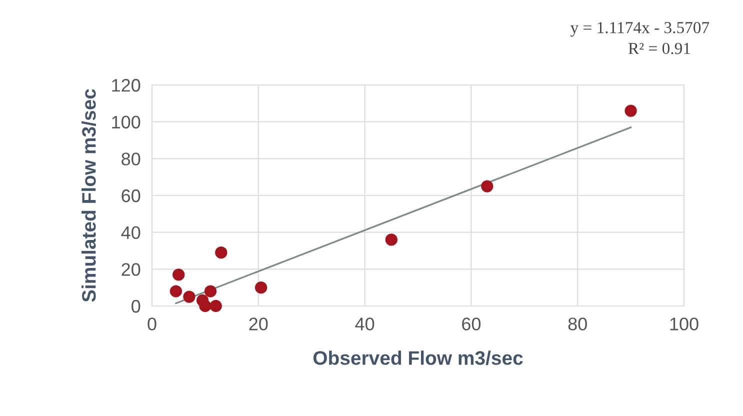 This screenshot has height=416, width=743. Describe the element at coordinates (131, 195) in the screenshot. I see `y-tick-label: 60` at that location.